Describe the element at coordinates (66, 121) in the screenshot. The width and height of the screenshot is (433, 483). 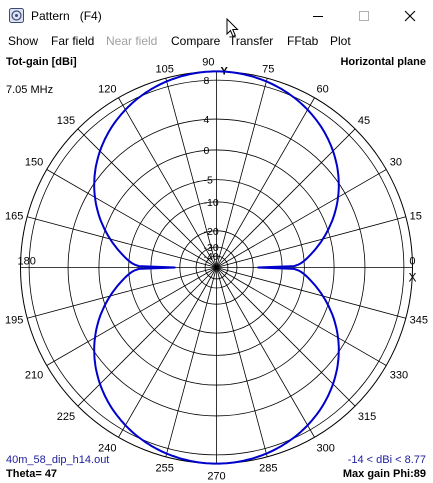
I see `angle-label: 135` at that location.